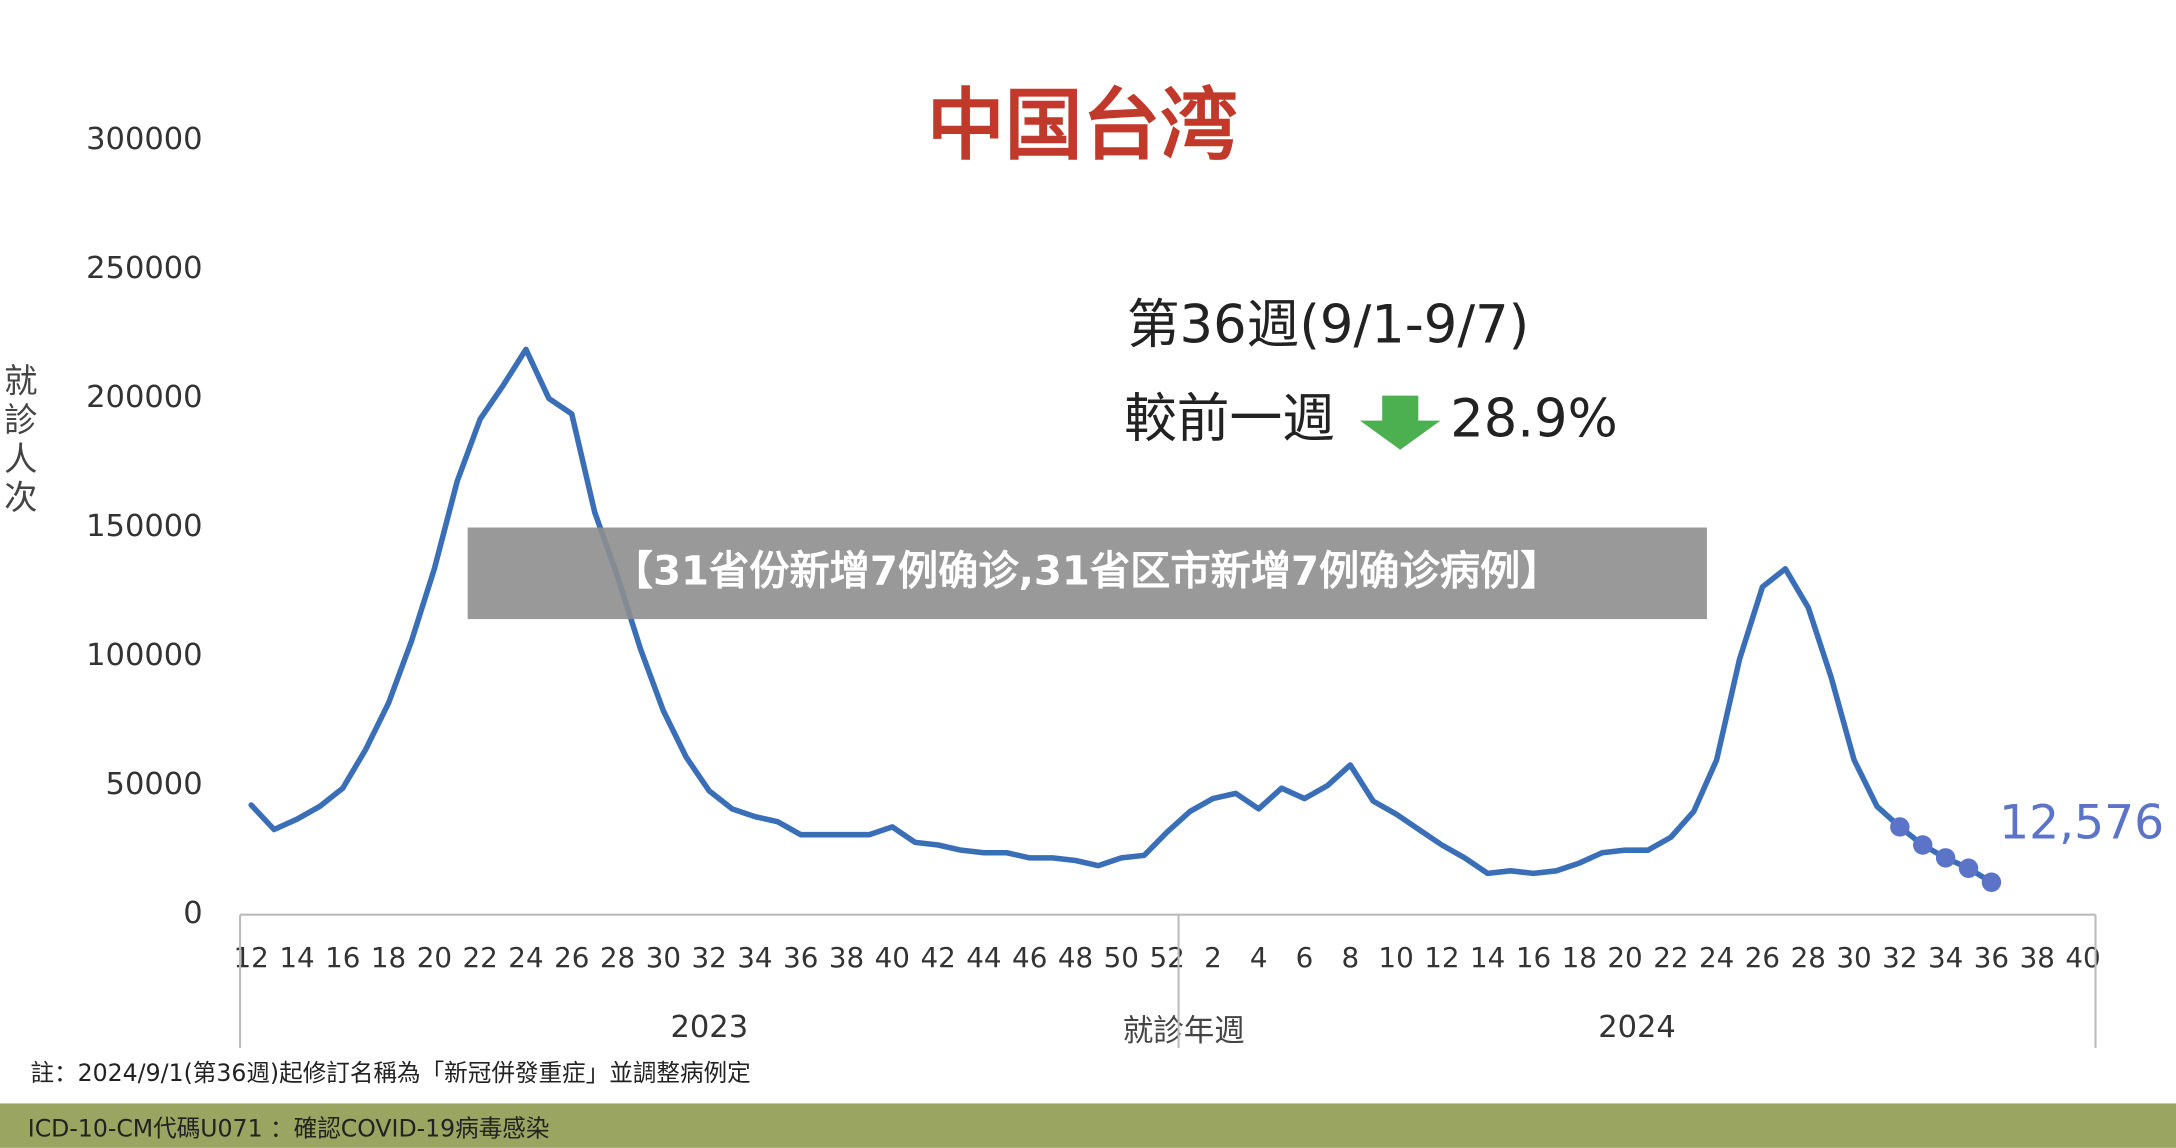  I want to click on y-tick-label: 50000, so click(154, 784).